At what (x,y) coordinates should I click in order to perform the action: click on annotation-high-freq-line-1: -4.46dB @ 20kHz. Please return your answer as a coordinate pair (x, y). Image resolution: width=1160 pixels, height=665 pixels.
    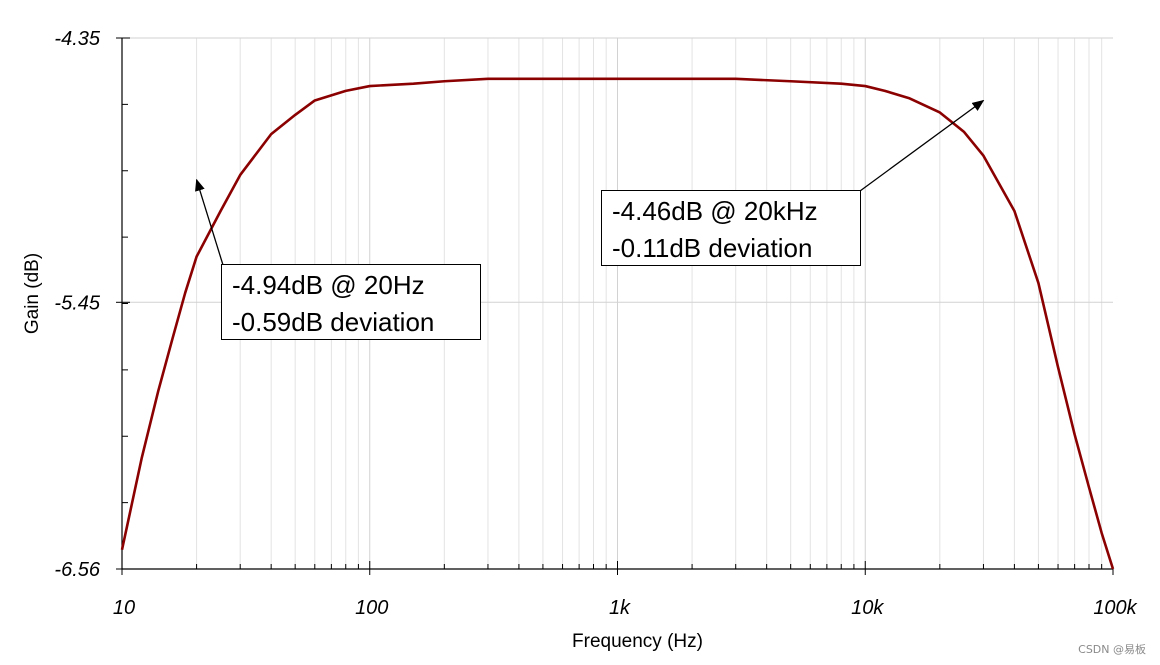
    Looking at the image, I should click on (715, 211).